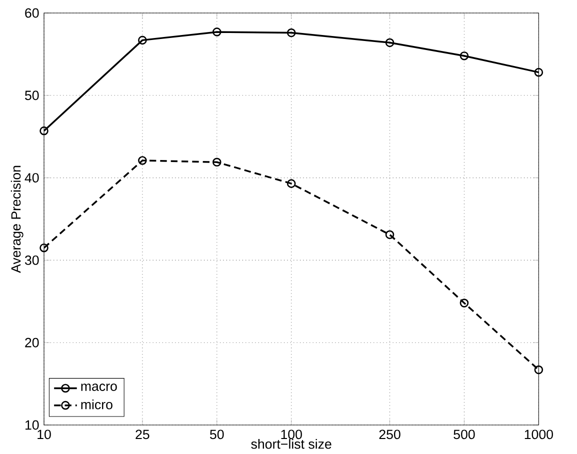 This screenshot has width=577, height=454. What do you see at coordinates (538, 435) in the screenshot?
I see `x-tick-label: 1000` at bounding box center [538, 435].